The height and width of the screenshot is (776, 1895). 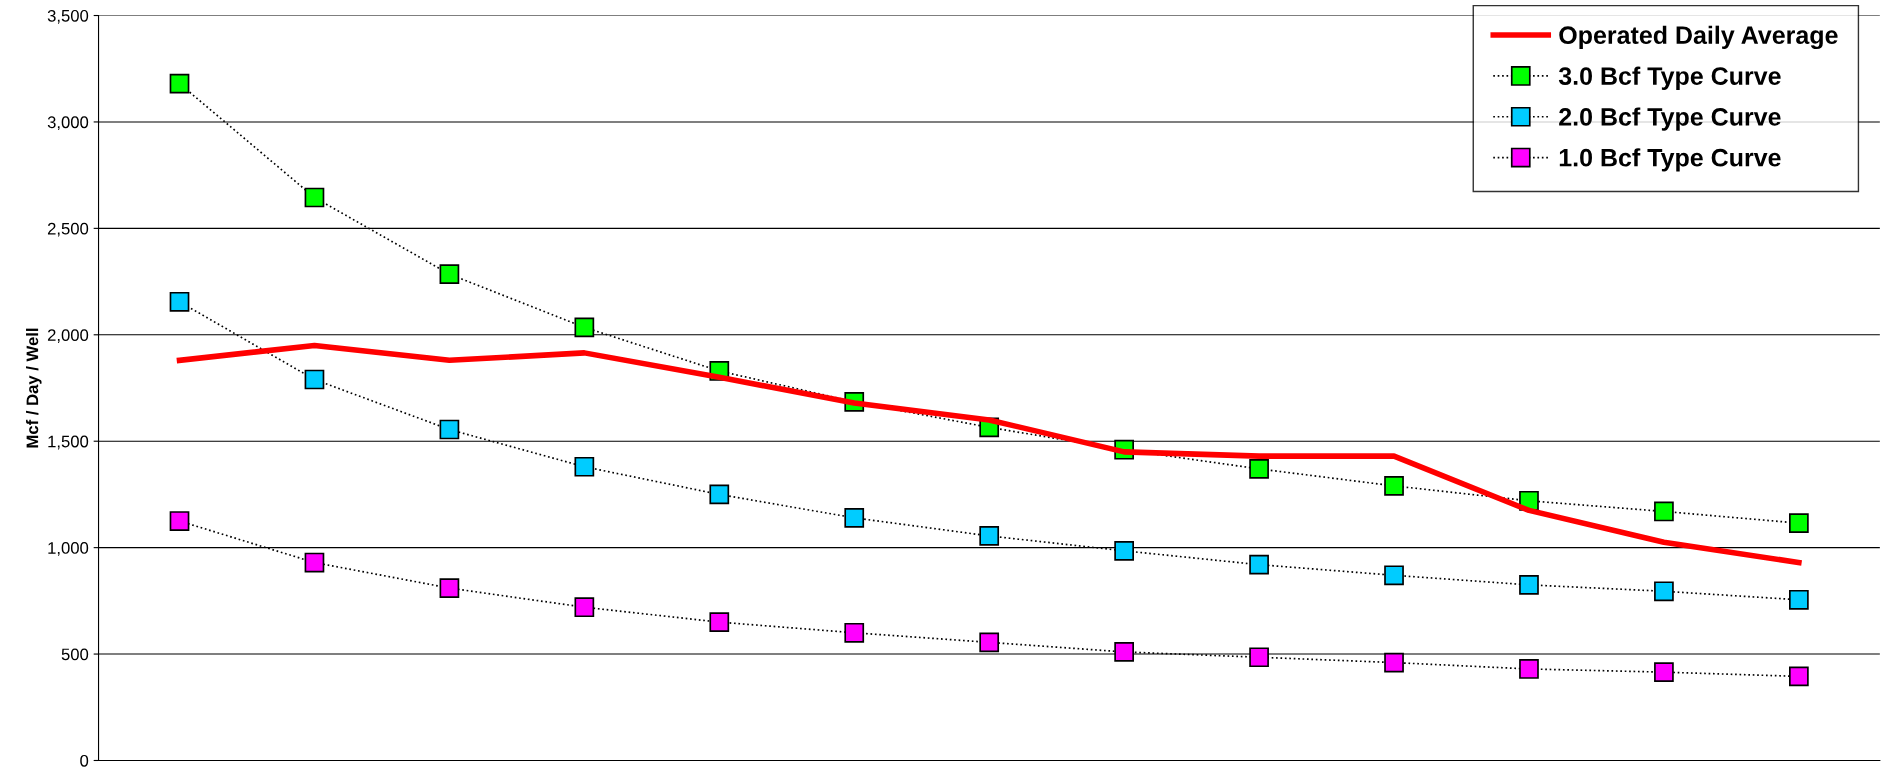 I want to click on legend-label: 2.0 Bcf Type Curve, so click(x=1670, y=119).